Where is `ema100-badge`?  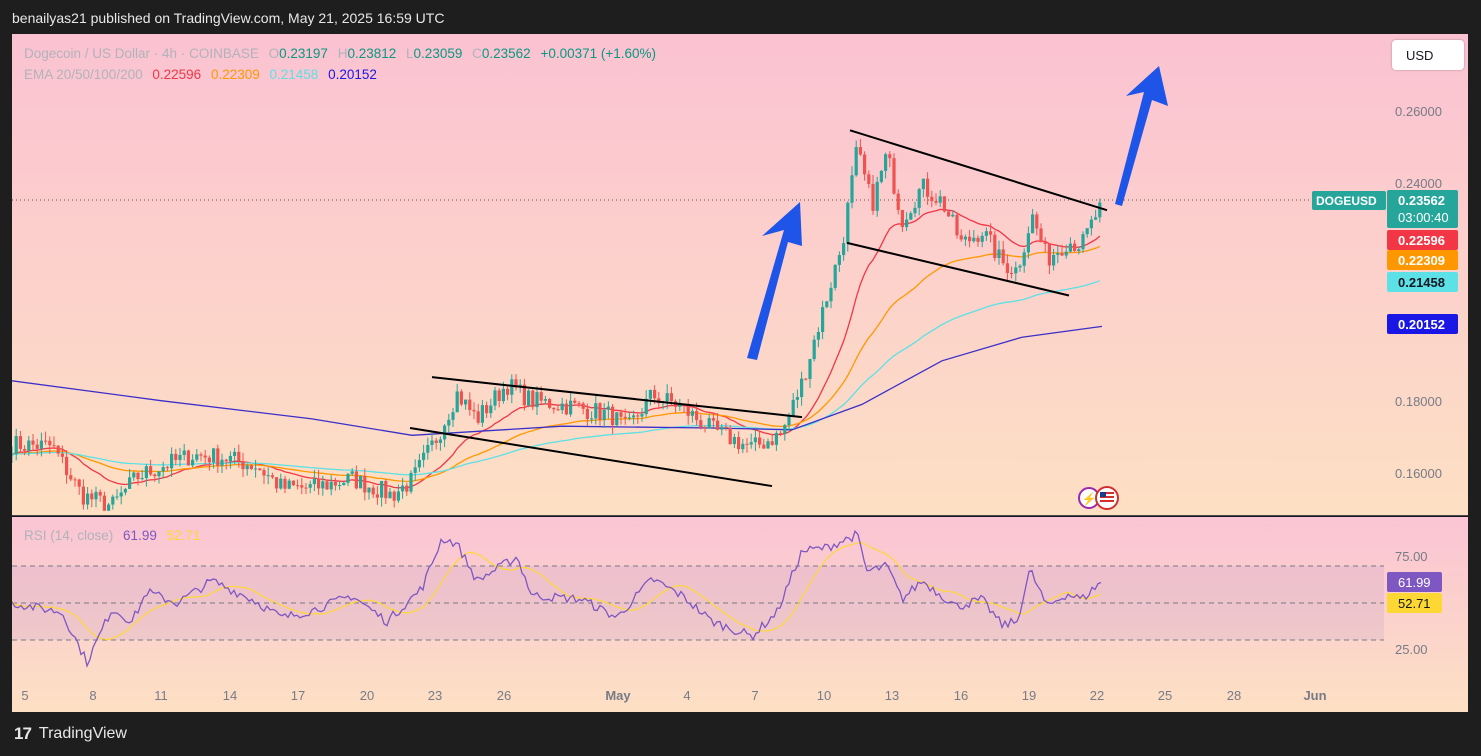 ema100-badge is located at coordinates (1422, 282).